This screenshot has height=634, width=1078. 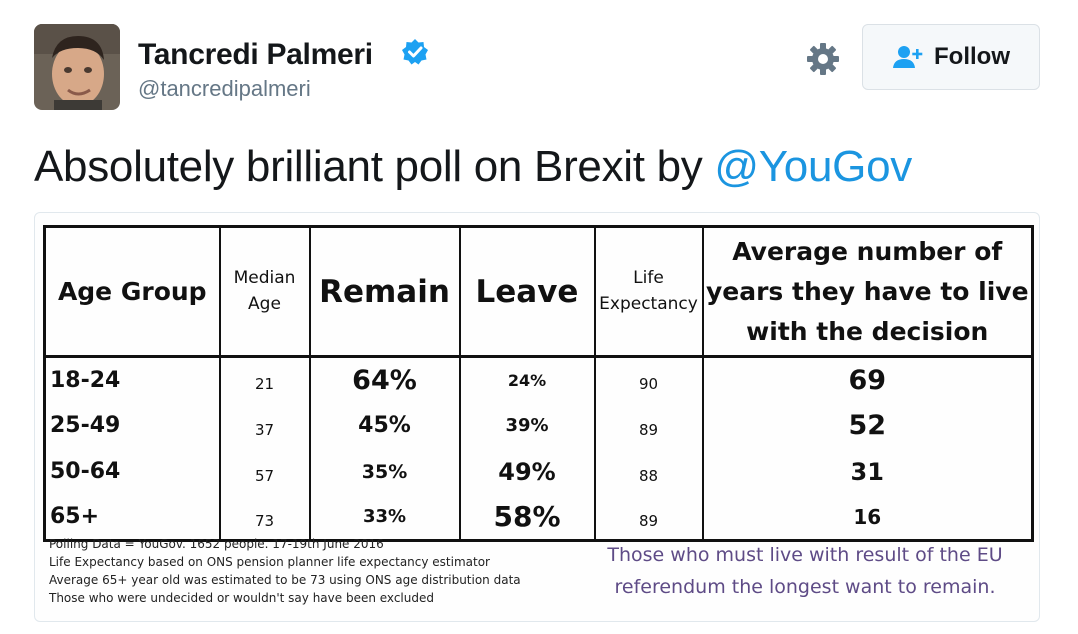 I want to click on follow-label: Follow, so click(x=972, y=56).